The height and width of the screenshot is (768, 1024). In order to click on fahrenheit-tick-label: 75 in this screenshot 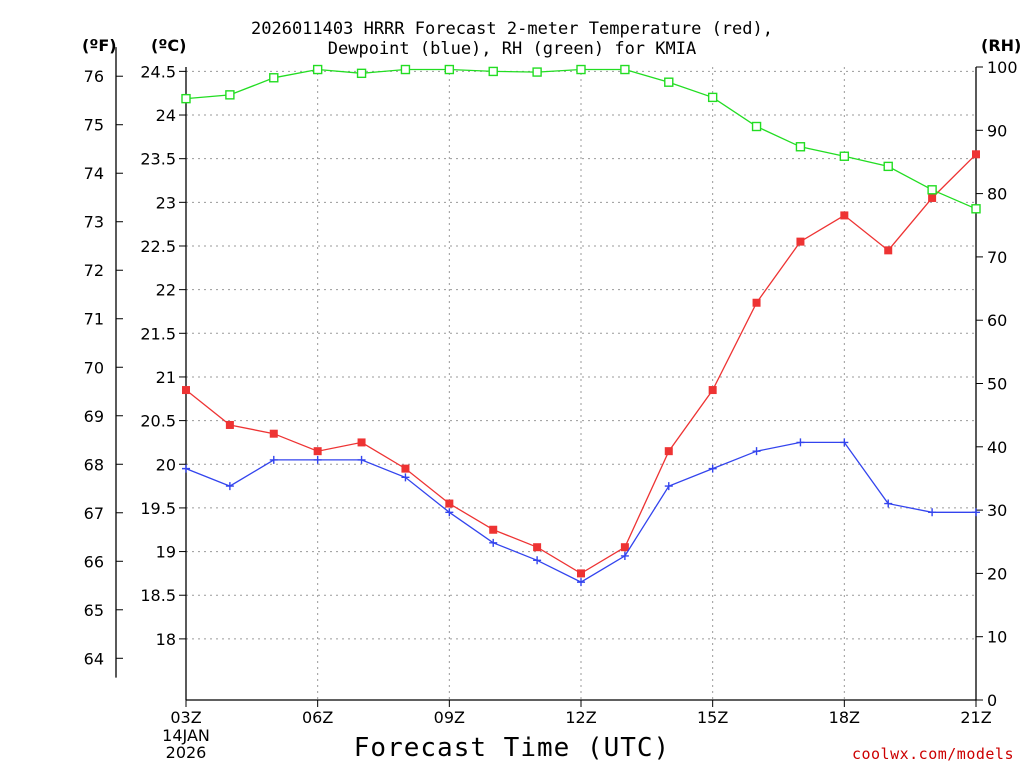, I will do `click(94, 125)`.